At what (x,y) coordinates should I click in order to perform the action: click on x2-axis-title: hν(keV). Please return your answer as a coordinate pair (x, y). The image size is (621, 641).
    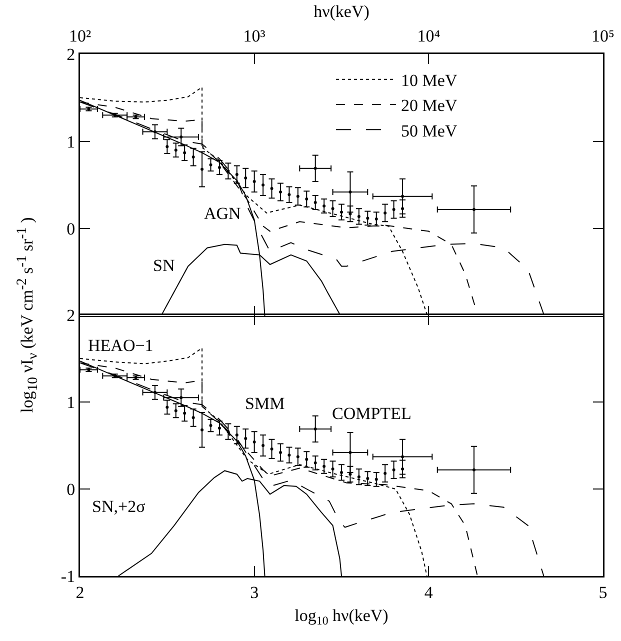
    Looking at the image, I should click on (342, 12).